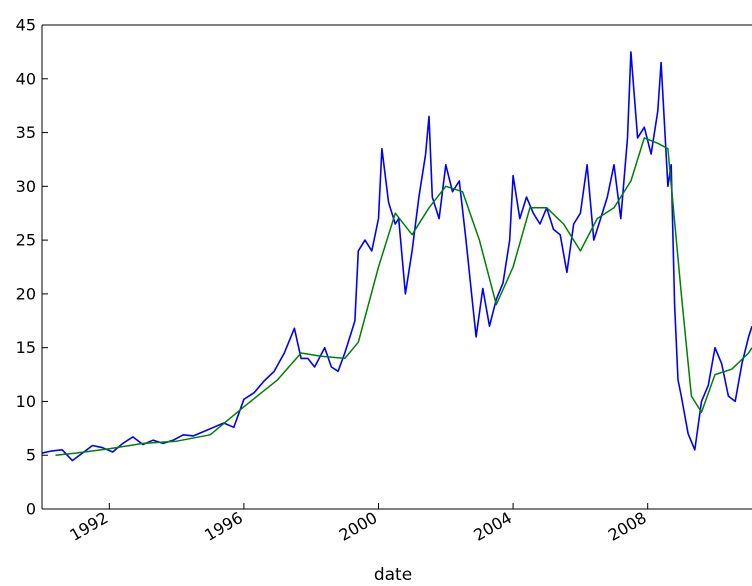 This screenshot has width=752, height=586. Describe the element at coordinates (26, 25) in the screenshot. I see `y-tick-label: 45` at that location.